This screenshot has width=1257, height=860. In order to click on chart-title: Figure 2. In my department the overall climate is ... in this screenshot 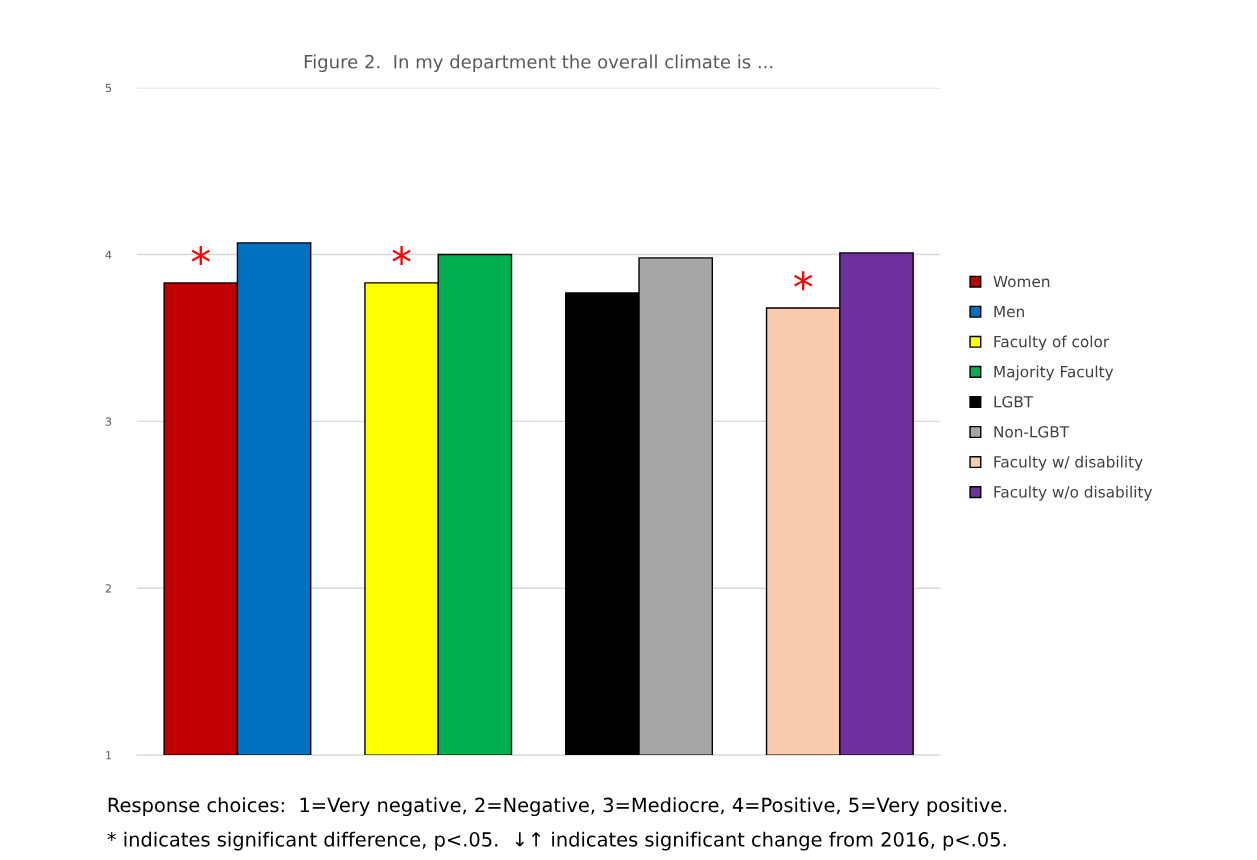, I will do `click(538, 63)`.